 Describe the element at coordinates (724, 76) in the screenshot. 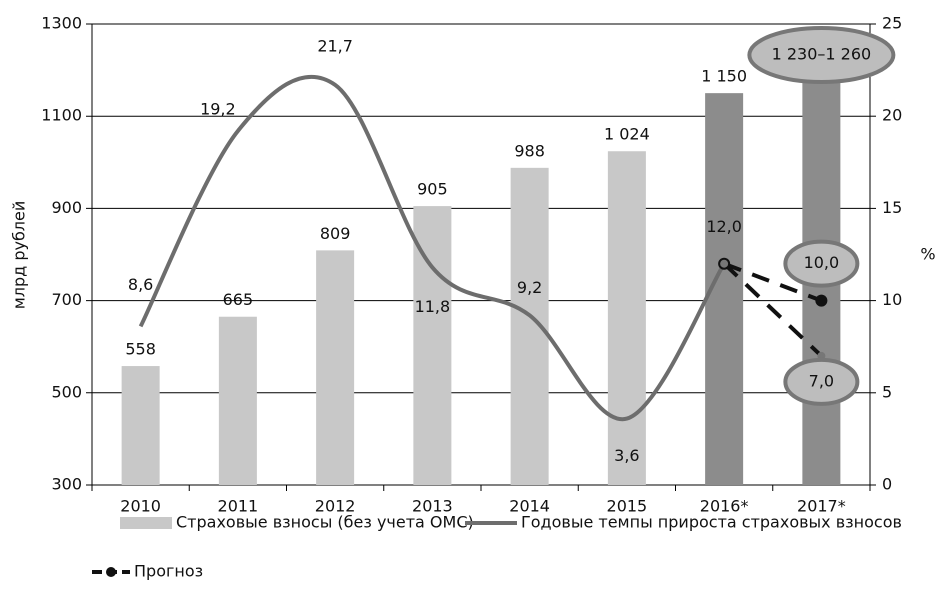

I see `bar-value-label: 1 150` at that location.